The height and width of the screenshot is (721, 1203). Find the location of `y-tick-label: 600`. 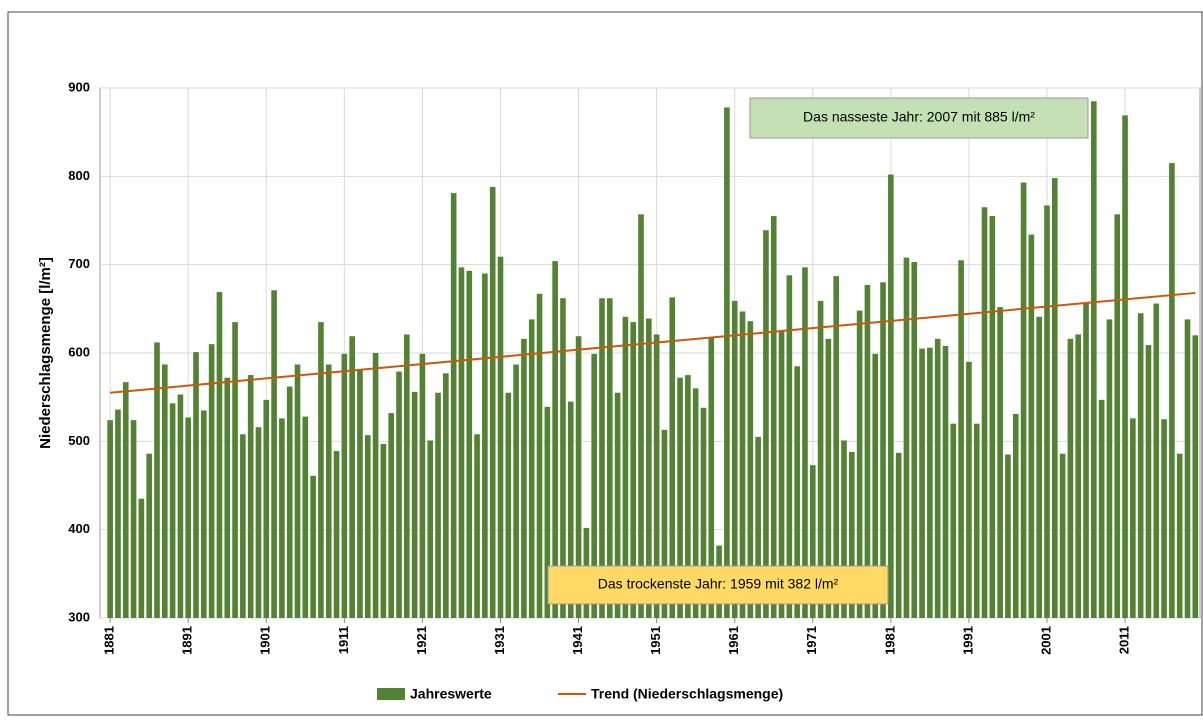

y-tick-label: 600 is located at coordinates (79, 351).